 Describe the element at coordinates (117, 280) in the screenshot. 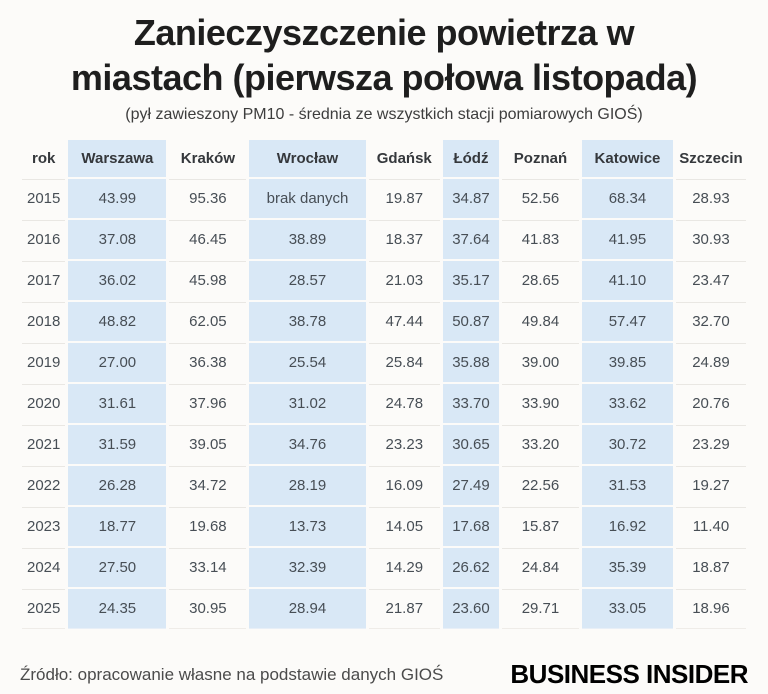

I see `value-cell: 36.02` at that location.